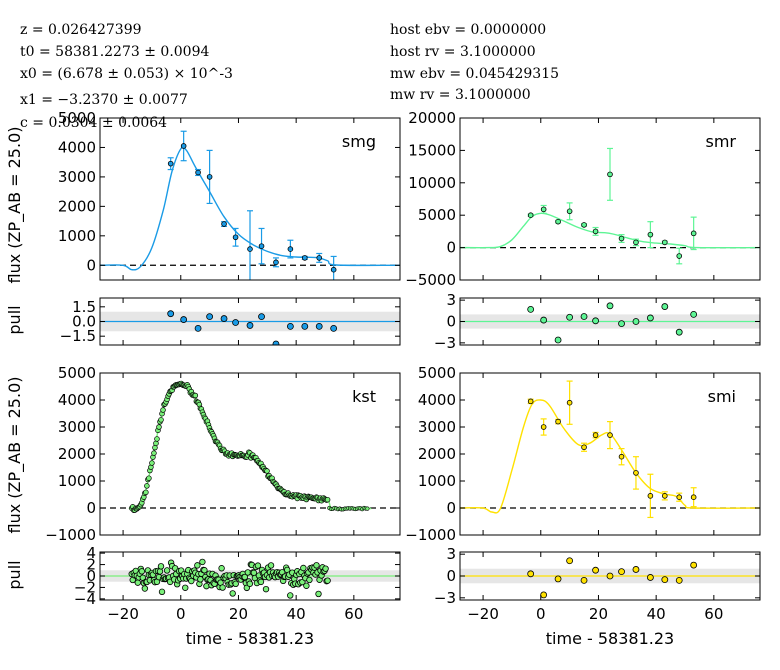  What do you see at coordinates (437, 454) in the screenshot?
I see `smi-main-ytick-label-3: 2000` at bounding box center [437, 454].